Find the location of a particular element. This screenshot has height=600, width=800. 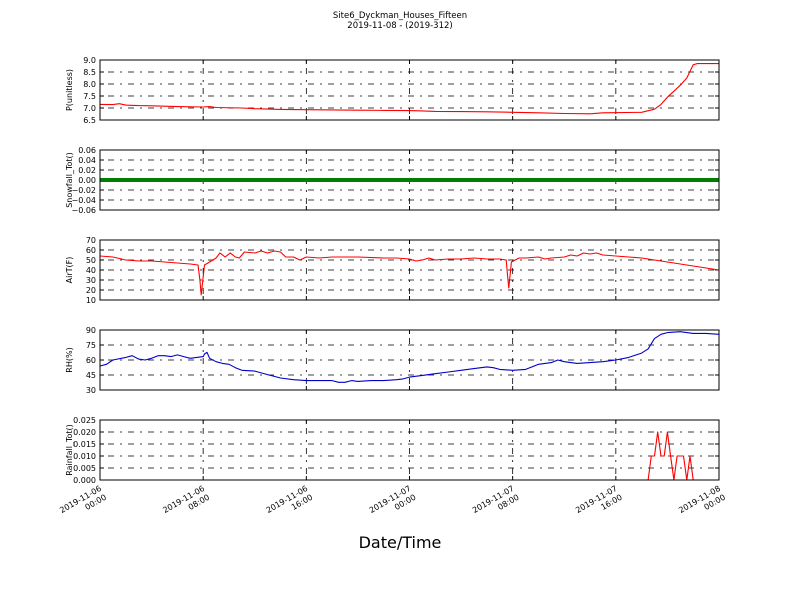

subplot-4: 90 75 60 45 30 RH(%) is located at coordinates (392, 360).